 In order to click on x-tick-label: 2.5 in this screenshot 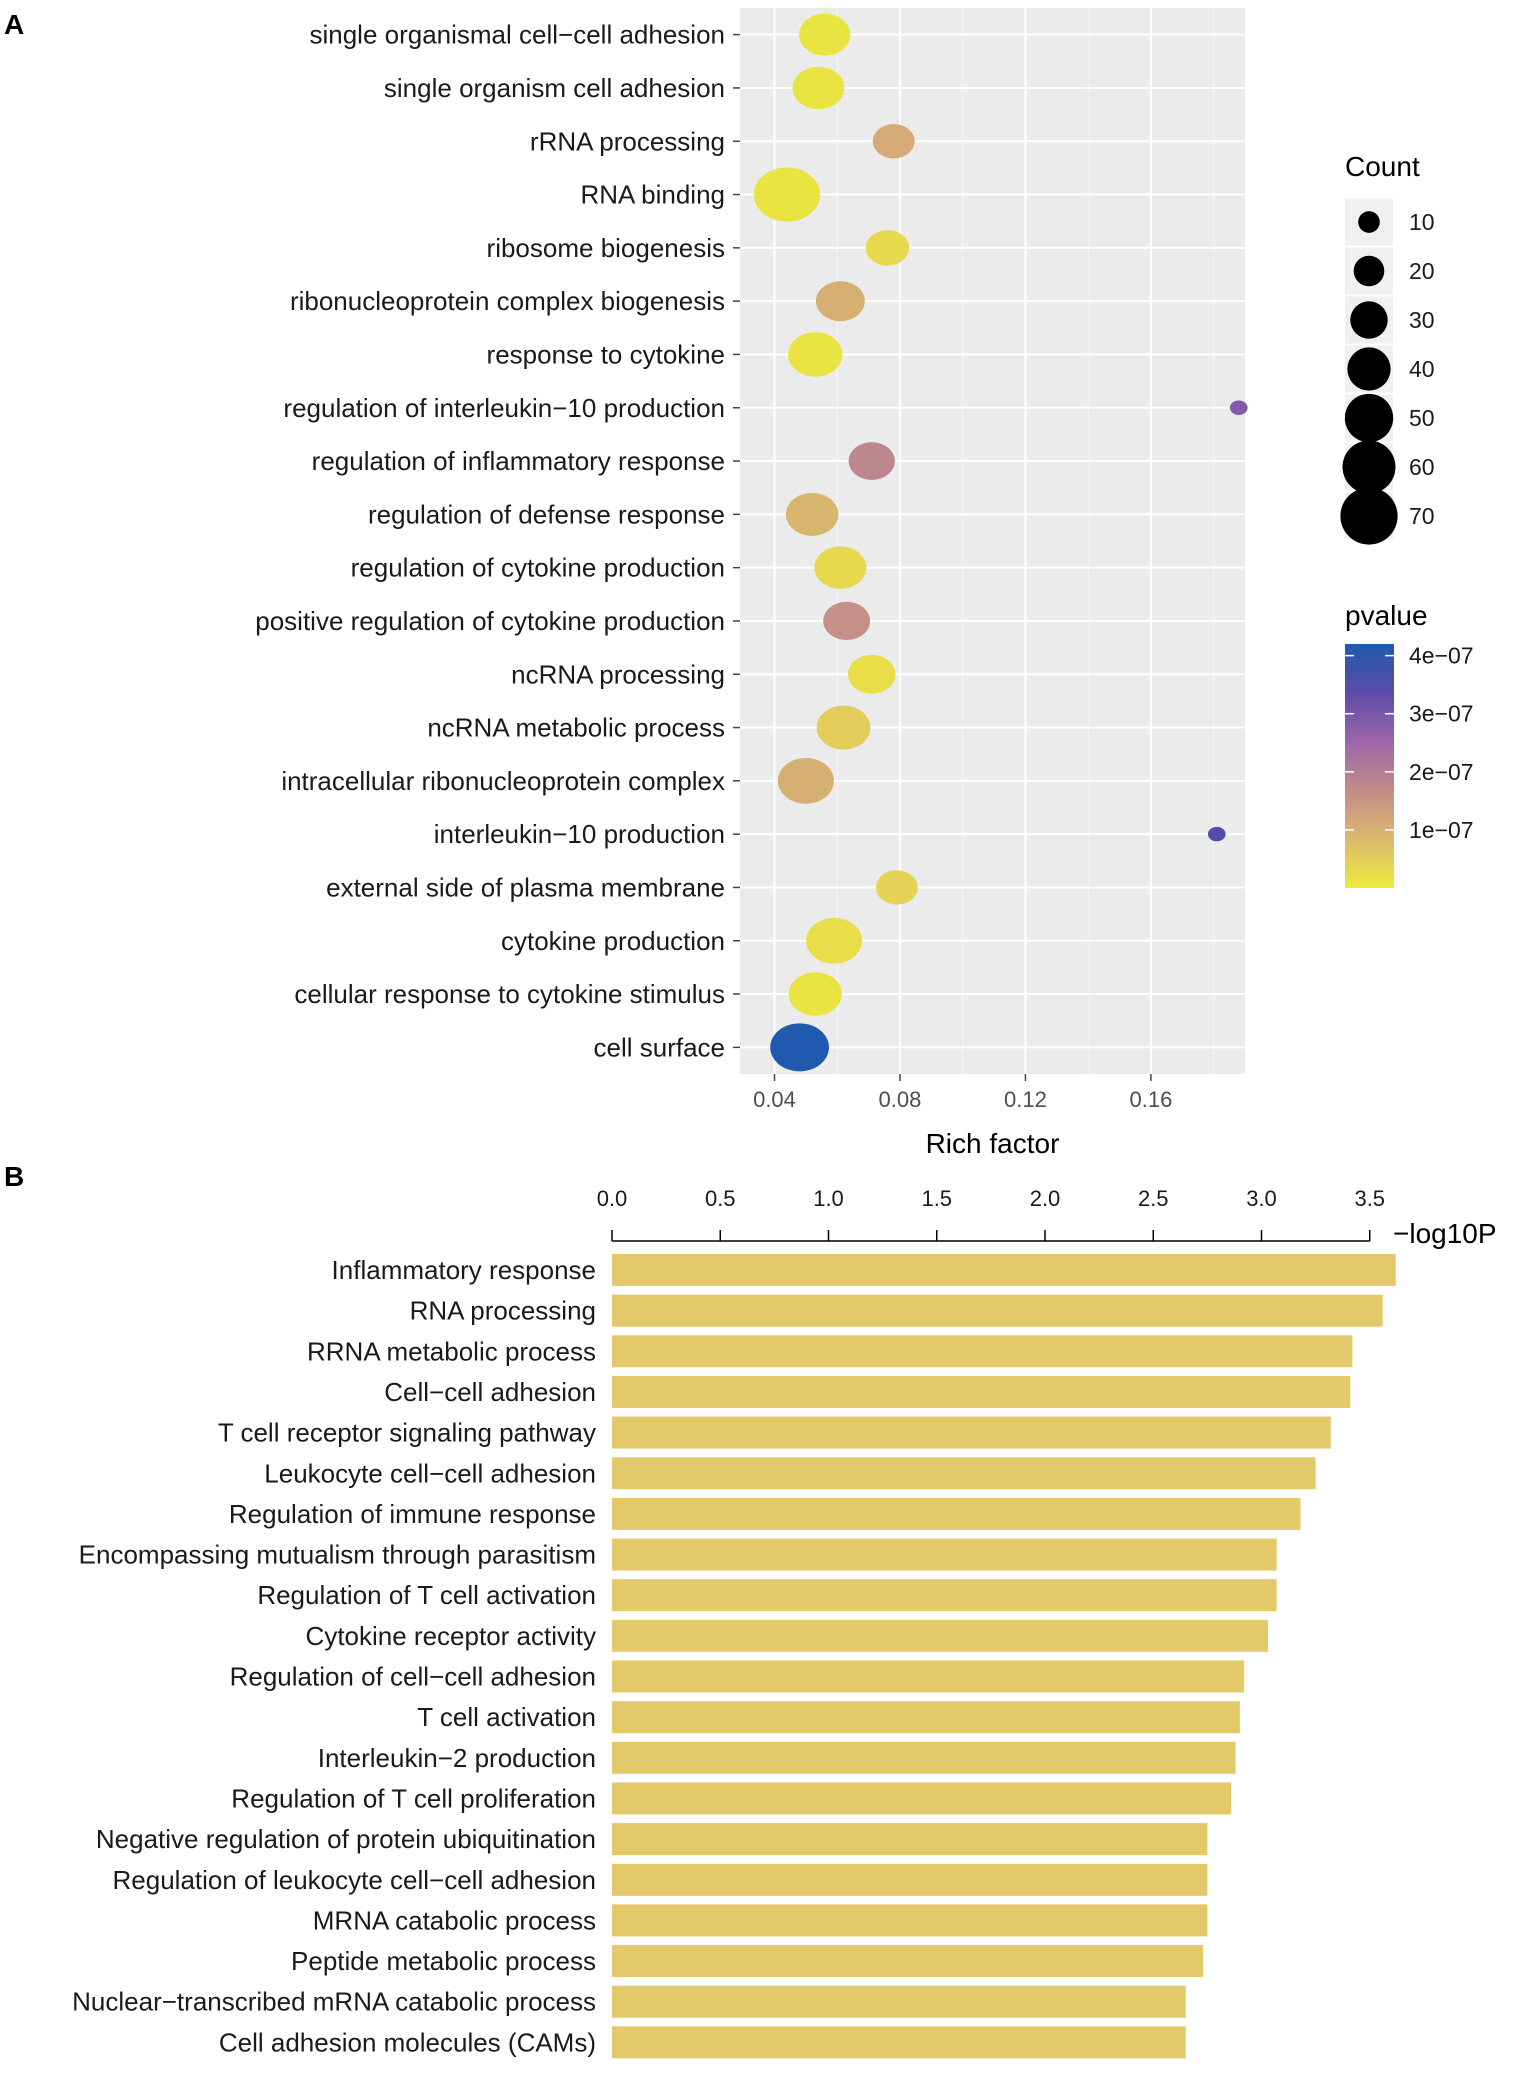, I will do `click(1153, 1198)`.